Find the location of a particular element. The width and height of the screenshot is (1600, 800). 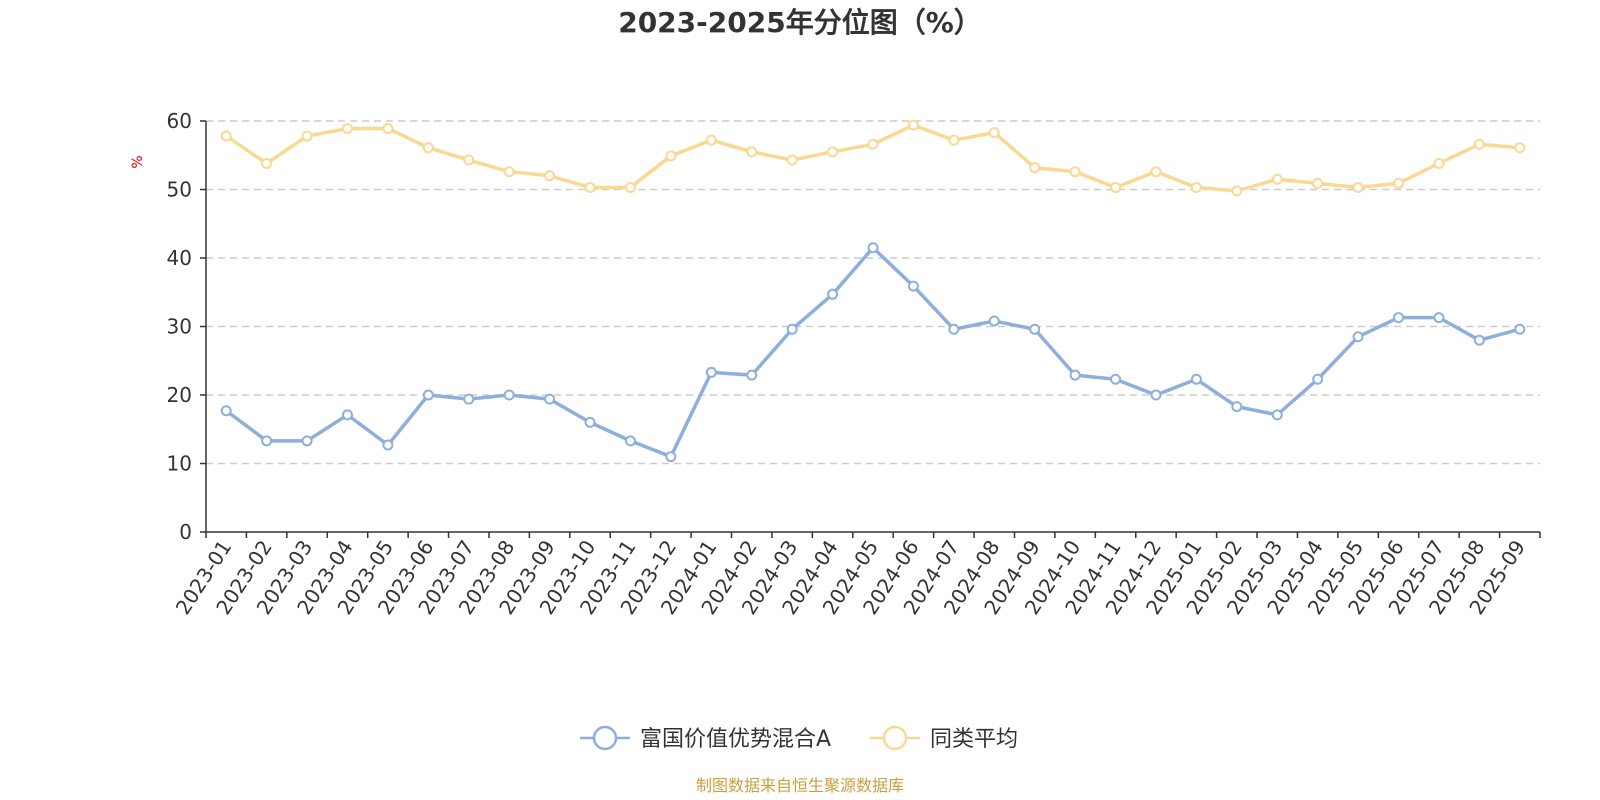

y-tick-label: 10 is located at coordinates (179, 464).